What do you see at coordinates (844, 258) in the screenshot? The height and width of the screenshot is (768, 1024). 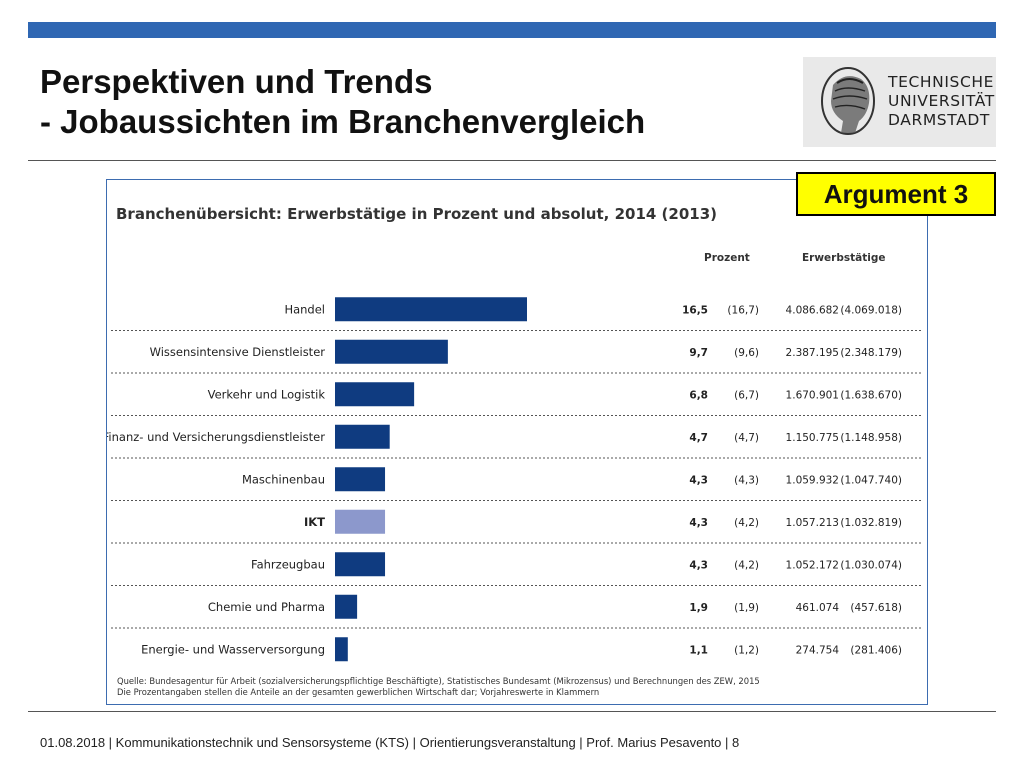 I see `column-header-employed: Erwerbstätige` at bounding box center [844, 258].